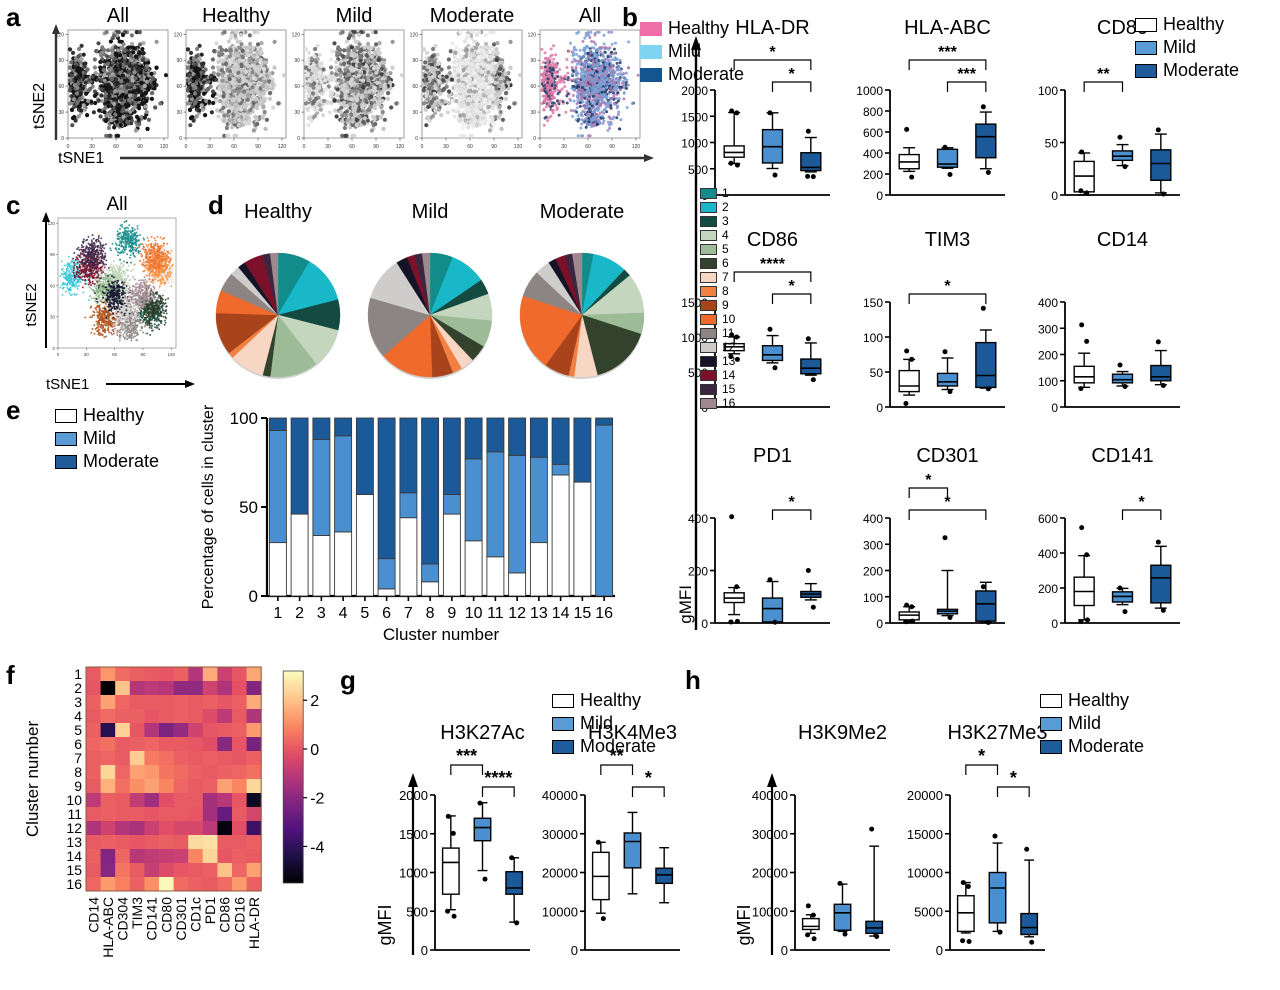 Image resolution: width=1280 pixels, height=990 pixels. I want to click on pie-moderate, so click(582, 315).